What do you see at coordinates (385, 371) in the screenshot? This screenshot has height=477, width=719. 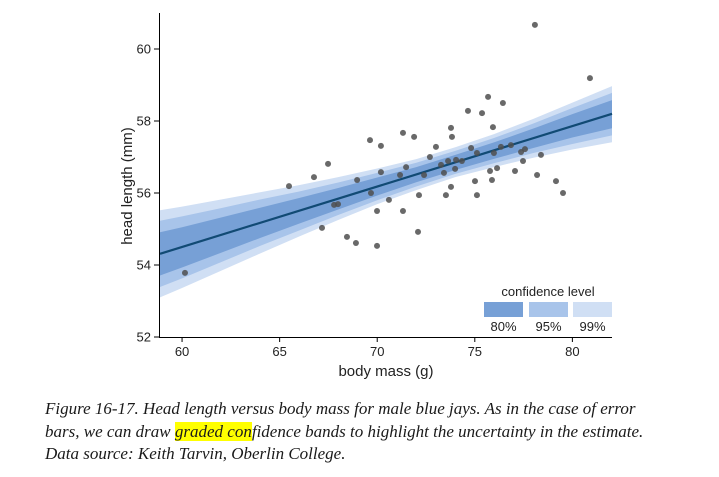 I see `x-axis-title: body mass (g)` at bounding box center [385, 371].